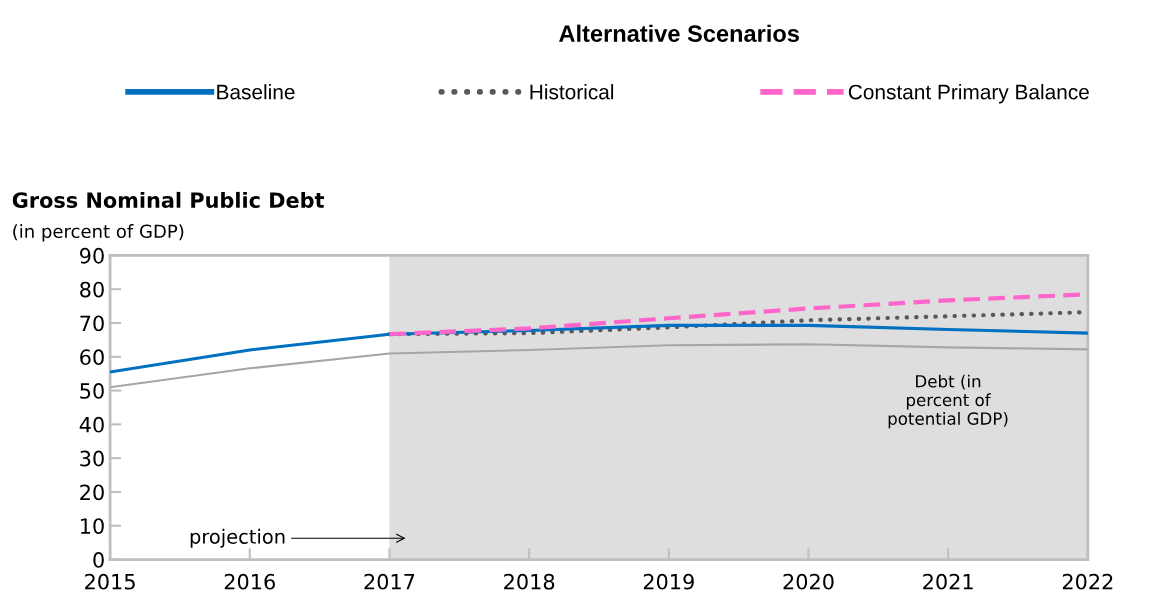 The width and height of the screenshot is (1171, 594). I want to click on legend-label: Baseline, so click(256, 92).